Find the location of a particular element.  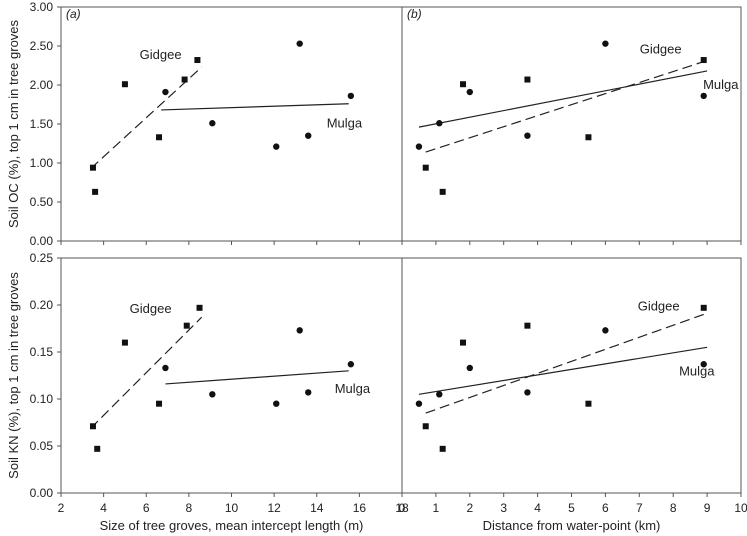

y-tick-label: 0.15 is located at coordinates (42, 352).